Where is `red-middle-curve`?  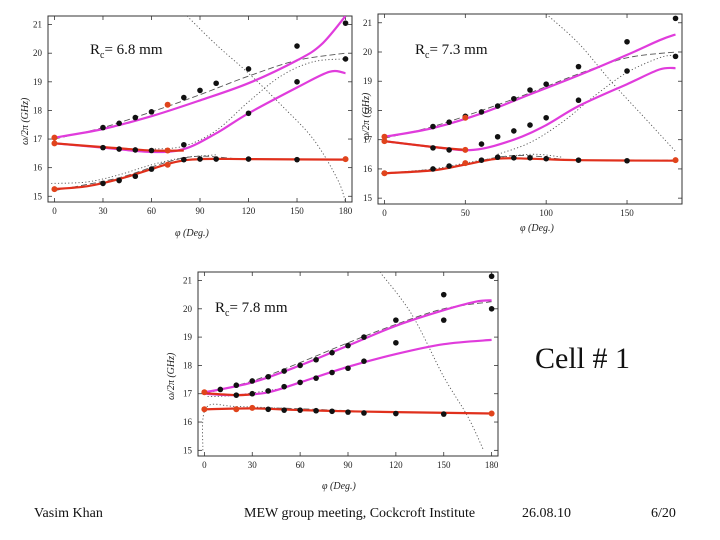
red-middle-curve is located at coordinates (119, 147).